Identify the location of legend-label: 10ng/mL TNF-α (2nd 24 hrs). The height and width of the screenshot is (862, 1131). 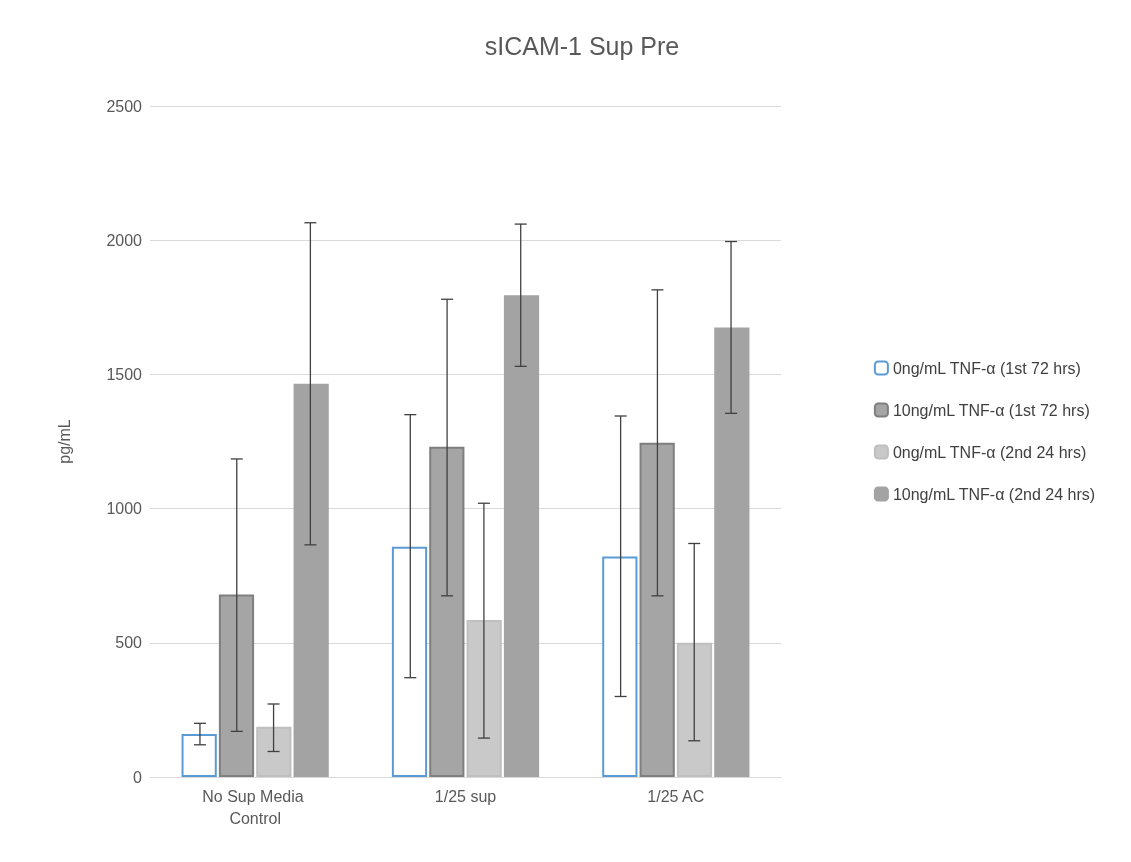
(994, 494).